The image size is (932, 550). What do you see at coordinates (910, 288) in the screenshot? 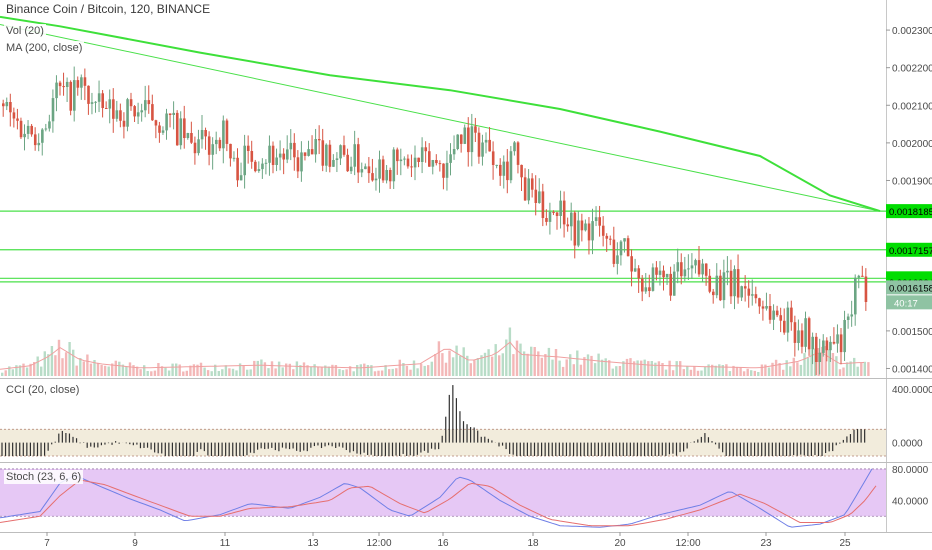
I see `price-tag-label: 0.0016158` at bounding box center [910, 288].